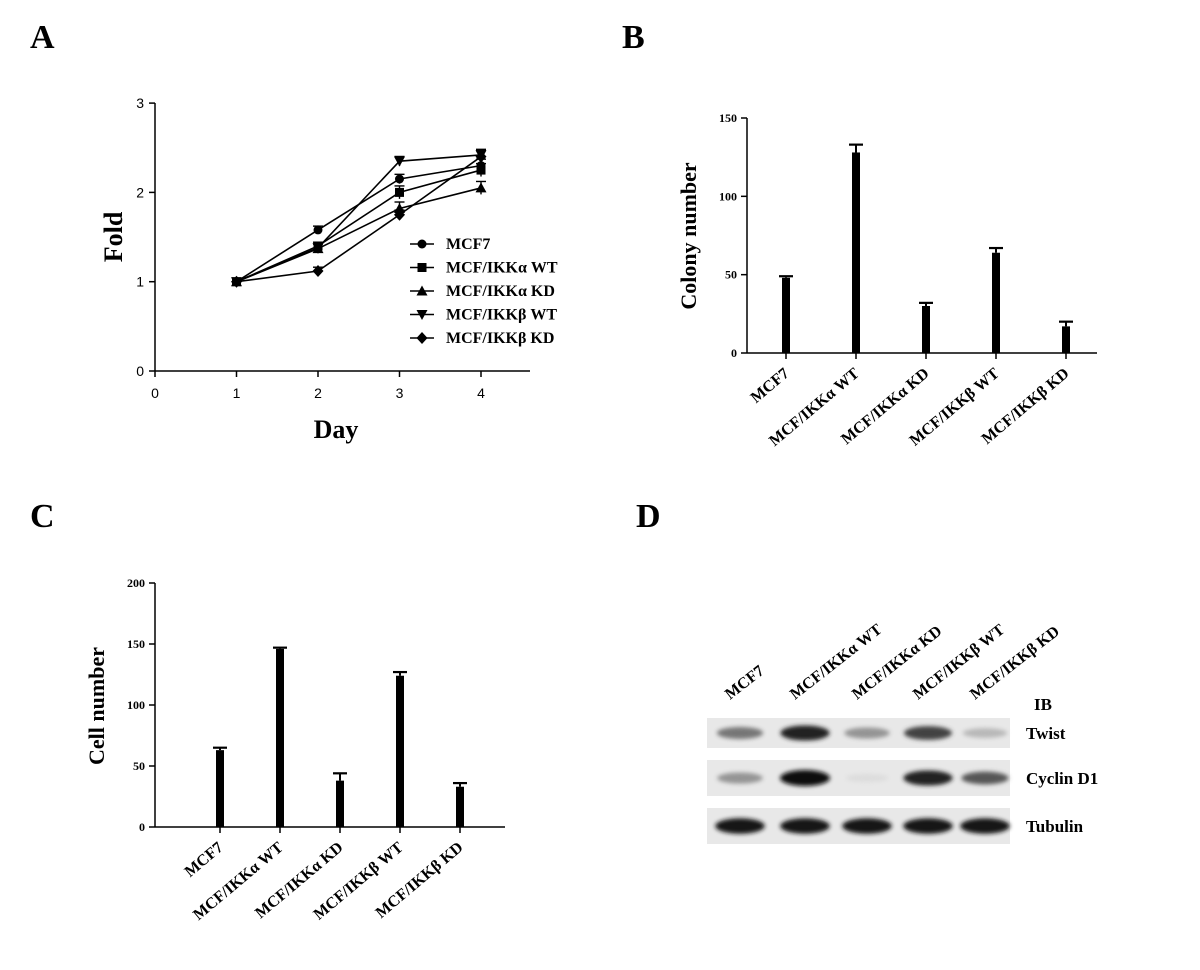 Image resolution: width=1200 pixels, height=970 pixels. Describe the element at coordinates (113, 236) in the screenshot. I see `y-axis-title-a: Fold` at that location.